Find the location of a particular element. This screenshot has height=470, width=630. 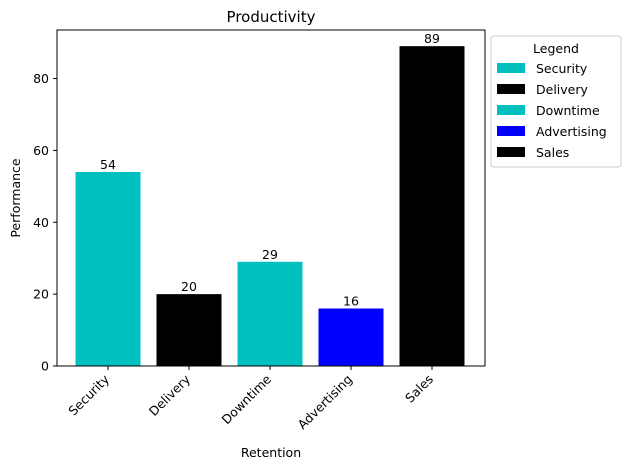

y-tick-label: 60 is located at coordinates (41, 150).